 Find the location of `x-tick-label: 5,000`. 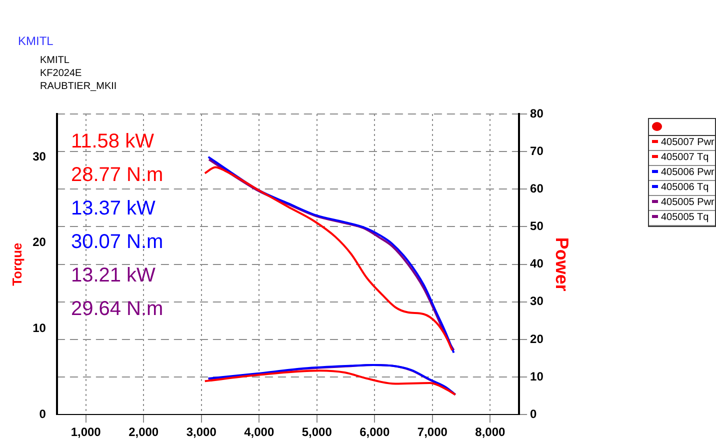

x-tick-label: 5,000 is located at coordinates (317, 432).